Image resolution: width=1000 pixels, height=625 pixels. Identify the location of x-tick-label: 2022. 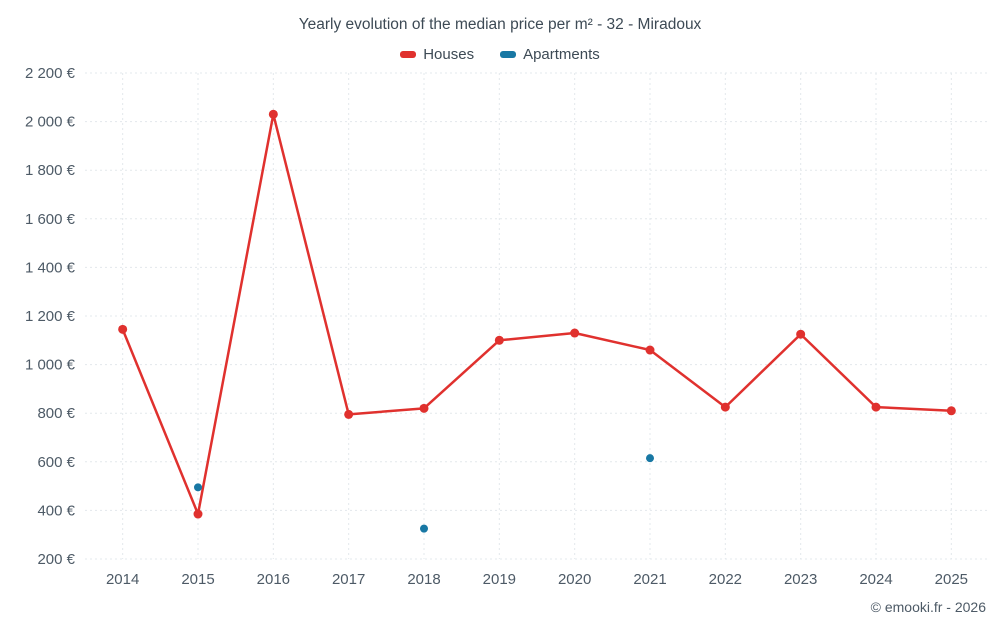
(725, 579).